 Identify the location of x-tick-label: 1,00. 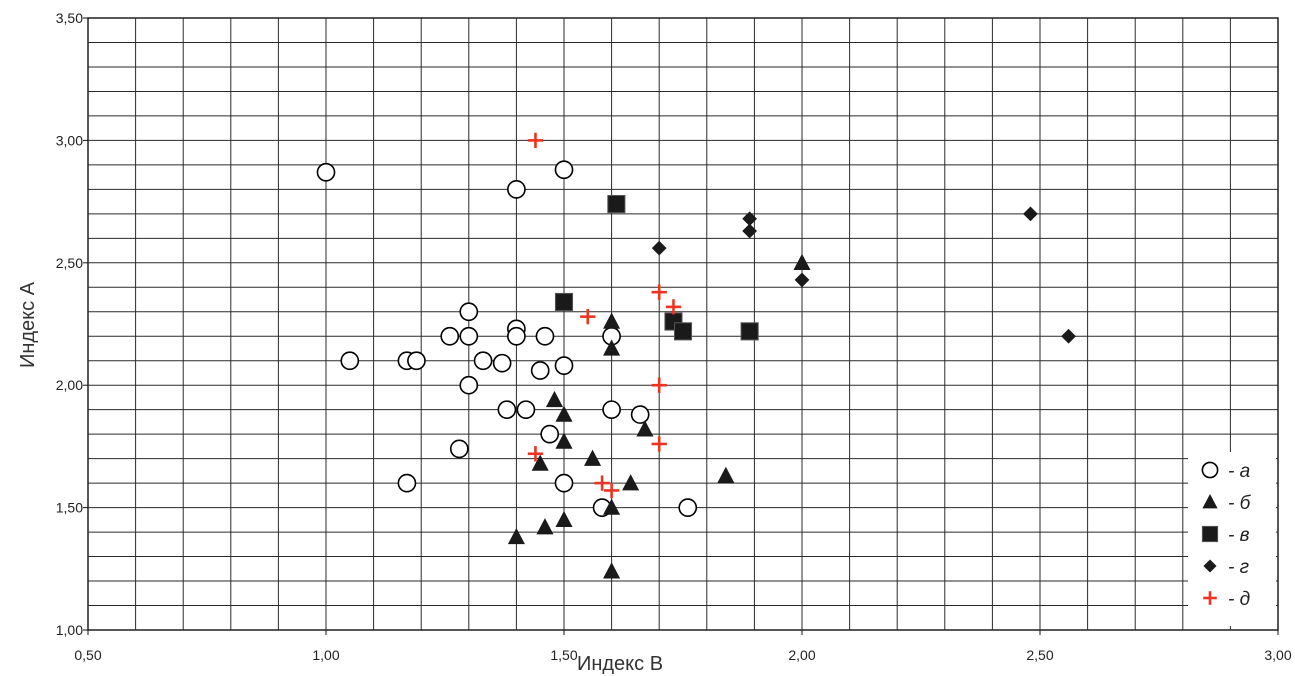
(325, 655).